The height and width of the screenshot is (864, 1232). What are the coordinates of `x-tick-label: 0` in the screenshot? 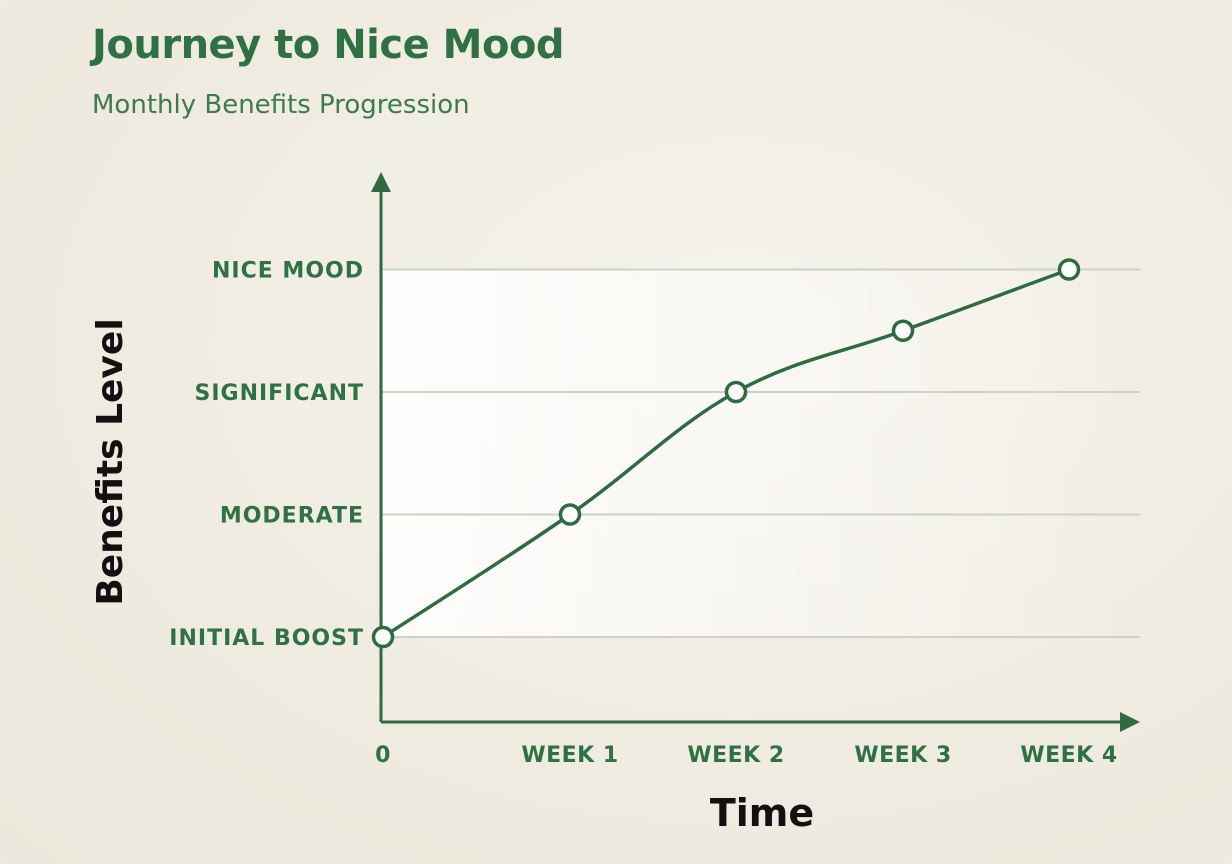 It's located at (383, 755).